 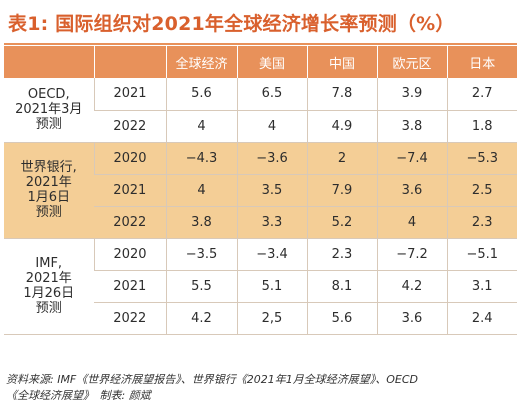 I want to click on header-eurozone: 欧元区, so click(x=411, y=62).